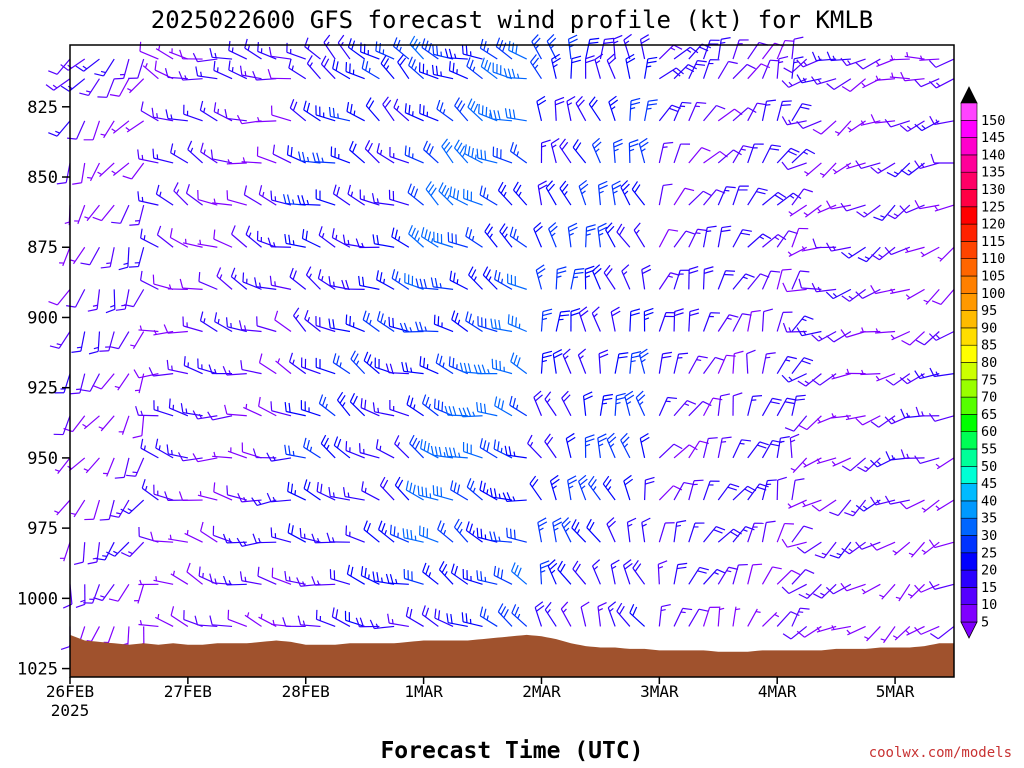  What do you see at coordinates (659, 691) in the screenshot?
I see `x-tick-label: 3MAR` at bounding box center [659, 691].